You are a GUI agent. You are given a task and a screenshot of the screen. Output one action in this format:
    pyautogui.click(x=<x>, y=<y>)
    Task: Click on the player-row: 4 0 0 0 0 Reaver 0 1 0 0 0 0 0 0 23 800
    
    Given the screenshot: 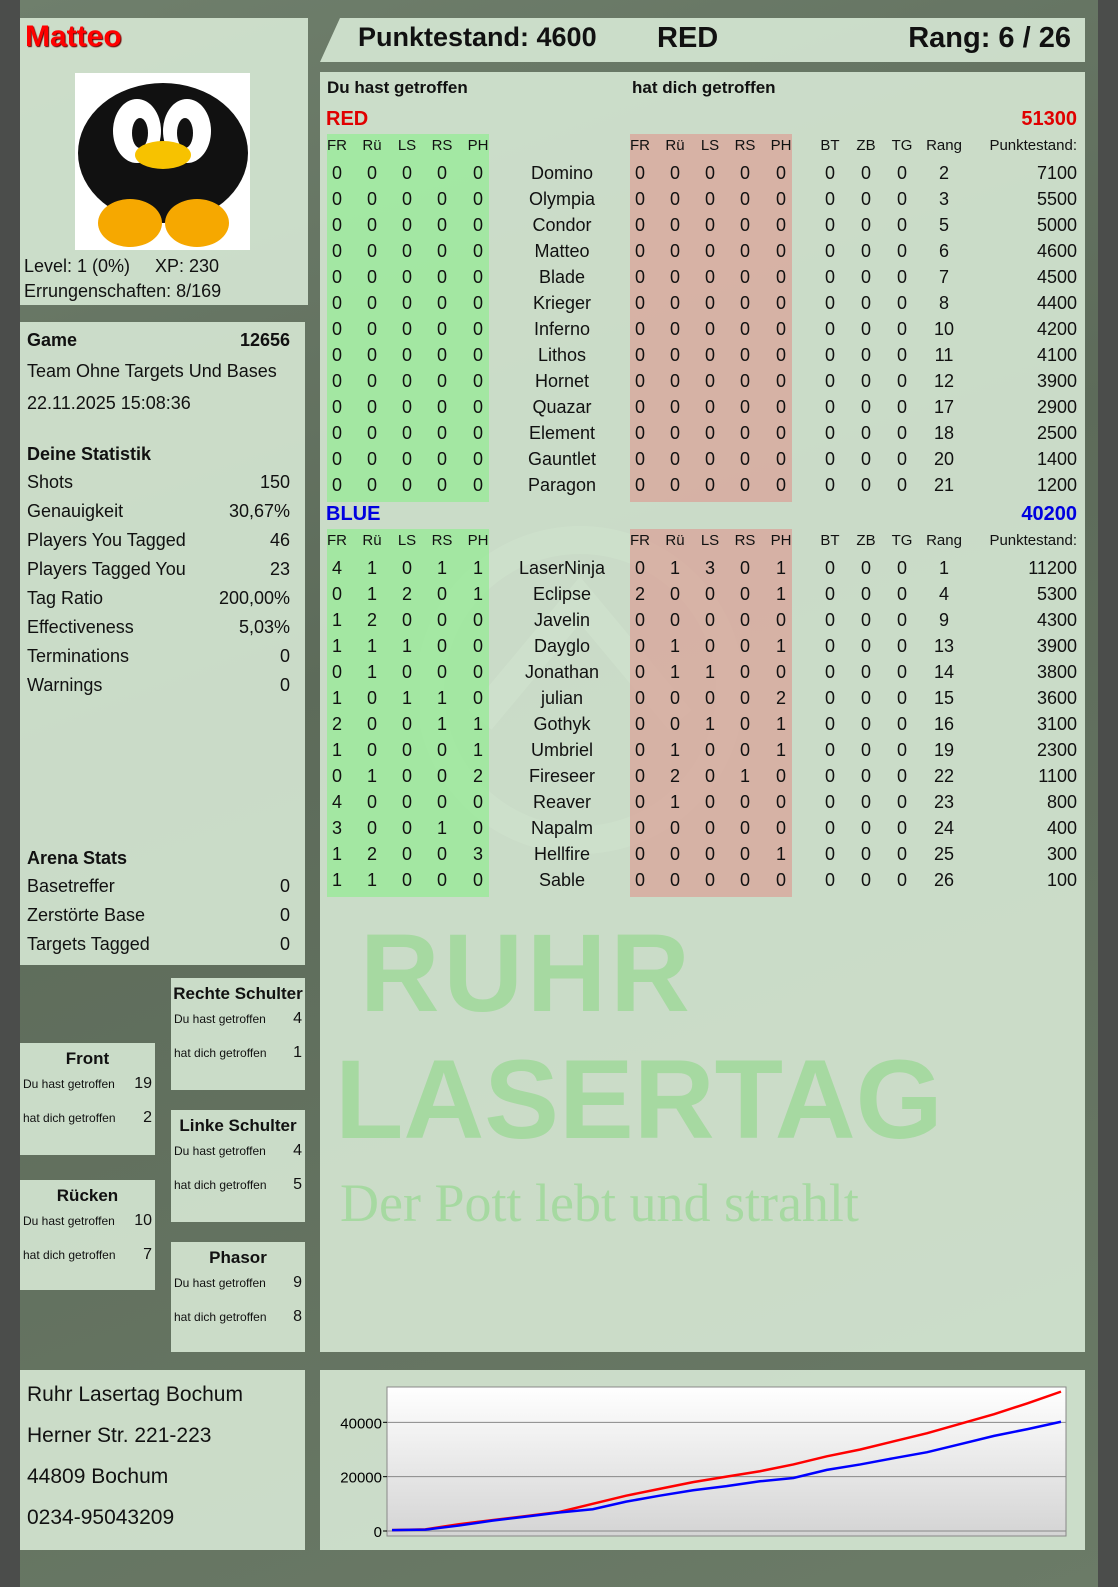 What is the action you would take?
    pyautogui.click(x=702, y=805)
    